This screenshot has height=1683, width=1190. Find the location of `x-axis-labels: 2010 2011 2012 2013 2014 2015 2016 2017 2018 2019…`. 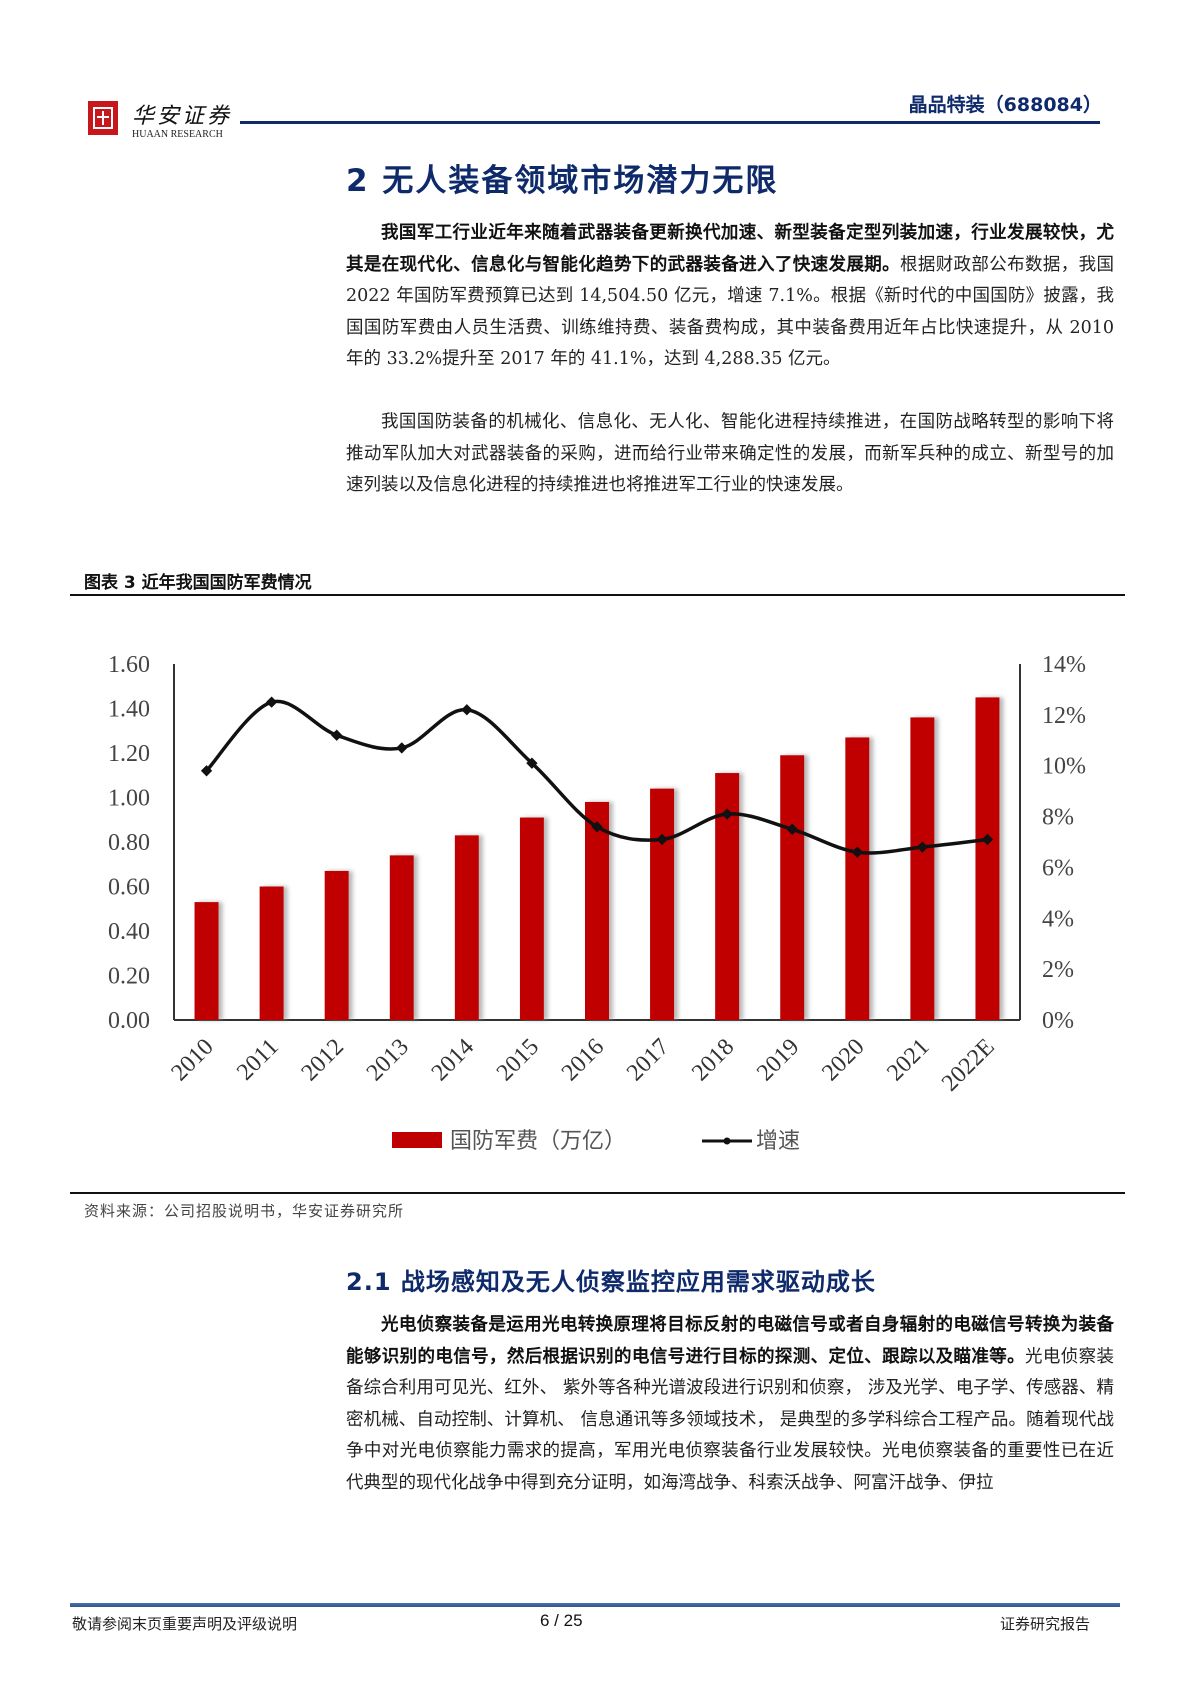

x-axis-labels: 2010 2011 2012 2013 2014 2015 2016 2017 2018 2019… is located at coordinates (582, 1065).